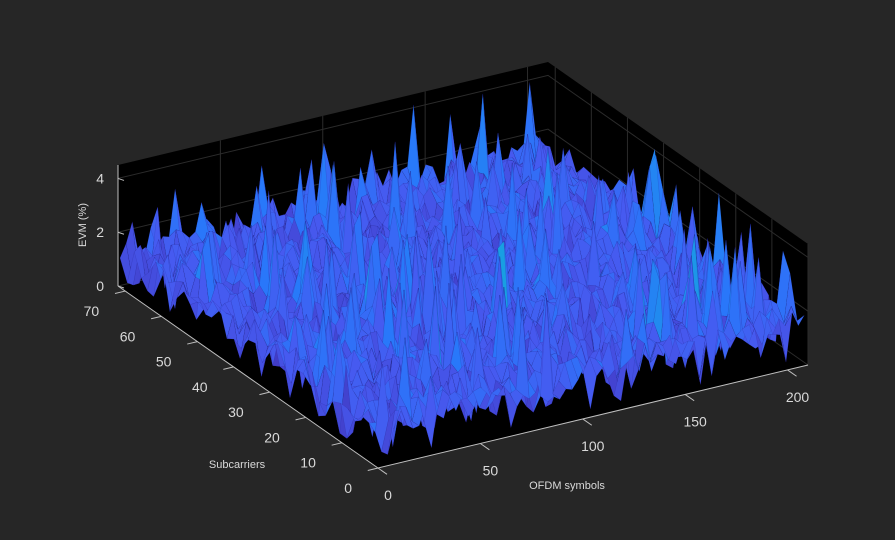  What do you see at coordinates (100, 286) in the screenshot?
I see `z-tick-label: 0` at bounding box center [100, 286].